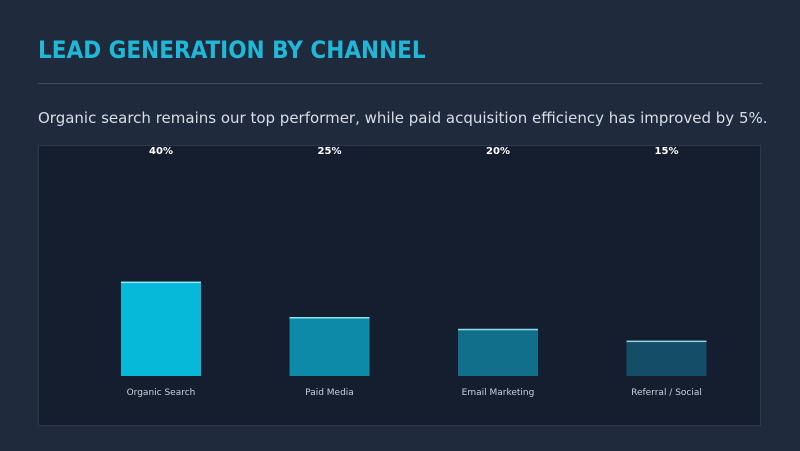 Image resolution: width=800 pixels, height=451 pixels. I want to click on bar-group-3: 15% Referral / Social, so click(666, 272).